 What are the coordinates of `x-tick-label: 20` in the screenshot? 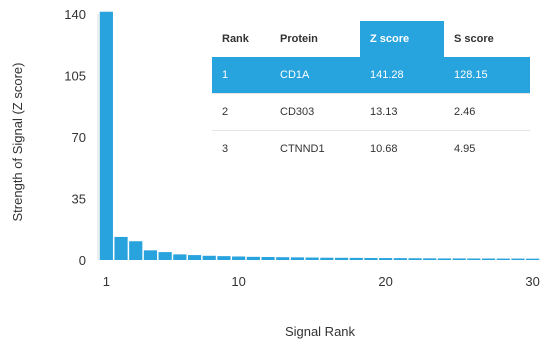 It's located at (385, 281).